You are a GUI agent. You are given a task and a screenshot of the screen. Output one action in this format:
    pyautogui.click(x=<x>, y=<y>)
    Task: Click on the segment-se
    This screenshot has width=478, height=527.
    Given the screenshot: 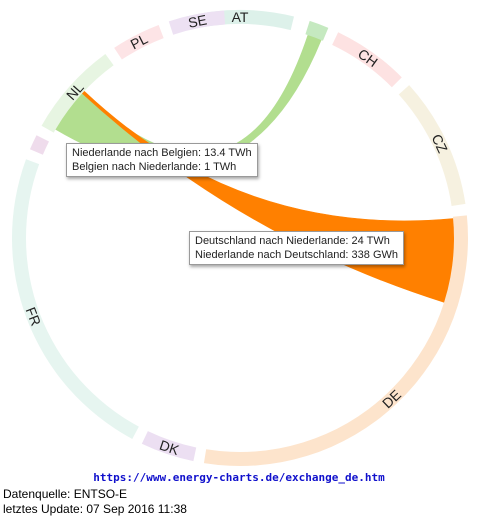 What is the action you would take?
    pyautogui.click(x=197, y=22)
    